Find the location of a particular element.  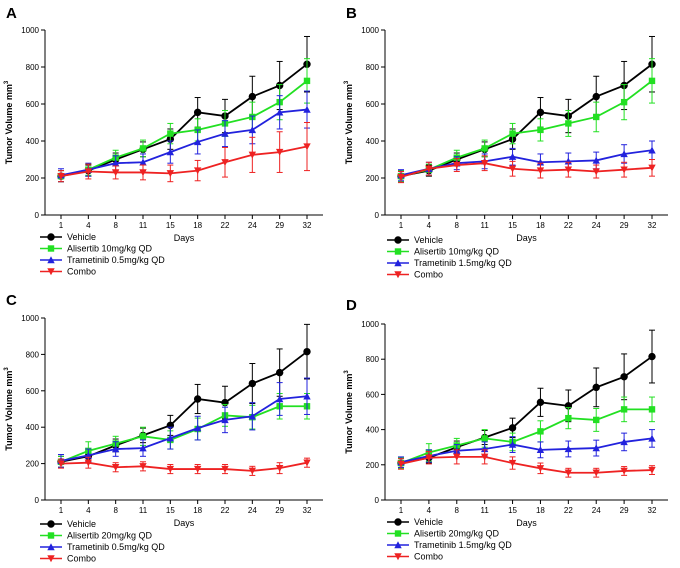

y-tick-label: 800 is located at coordinates (373, 359).